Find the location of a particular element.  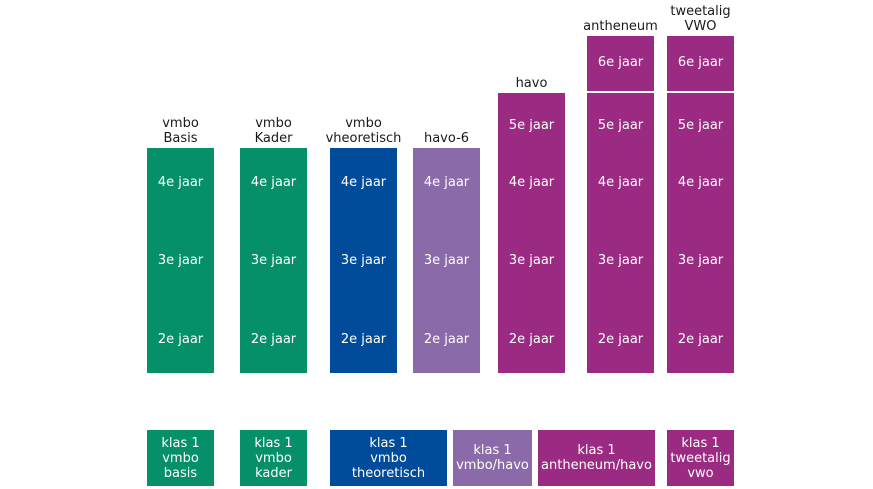

klas-1-vmbo-basis: klas 1 vmbo basis is located at coordinates (180, 458).